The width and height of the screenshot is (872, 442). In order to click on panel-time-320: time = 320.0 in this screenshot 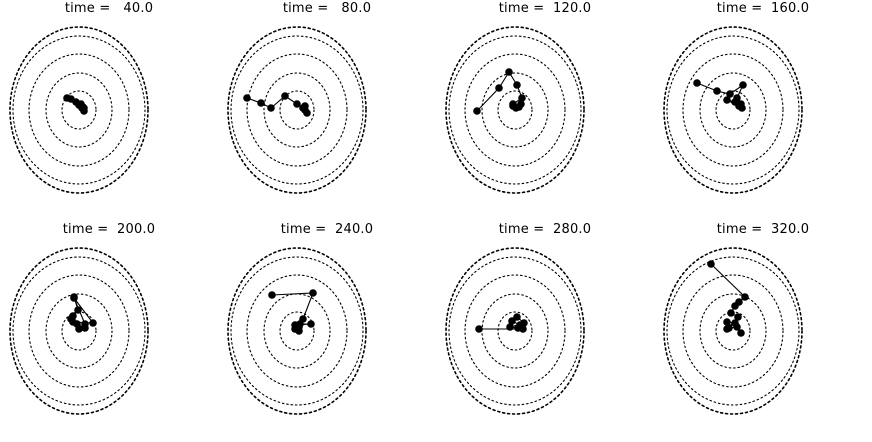, I will do `click(763, 331)`.